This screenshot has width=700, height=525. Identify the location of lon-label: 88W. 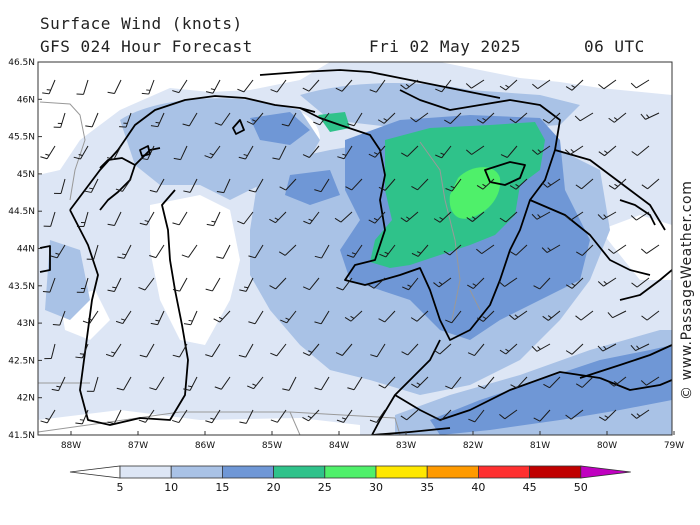
(71, 446).